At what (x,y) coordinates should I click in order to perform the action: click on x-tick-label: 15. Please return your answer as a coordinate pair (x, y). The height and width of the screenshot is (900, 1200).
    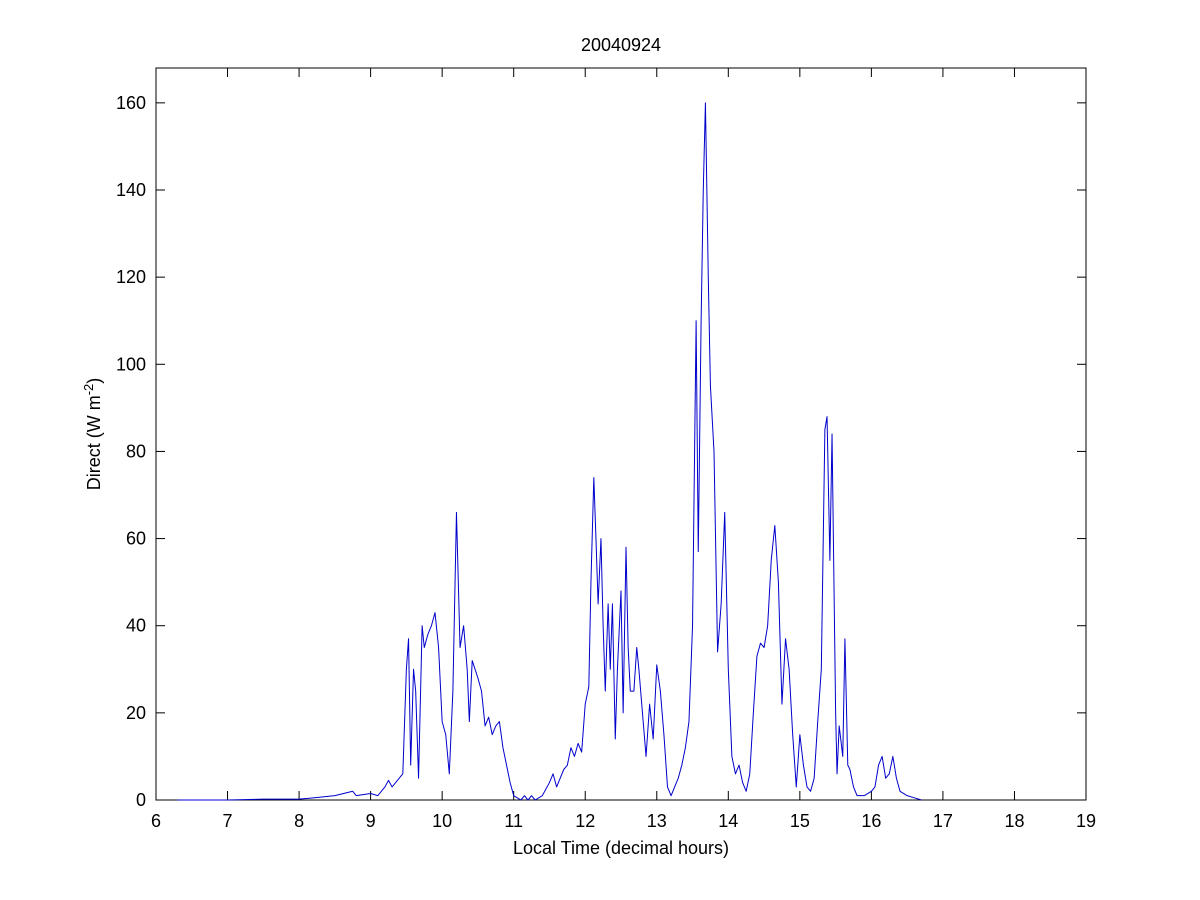
    Looking at the image, I should click on (800, 821).